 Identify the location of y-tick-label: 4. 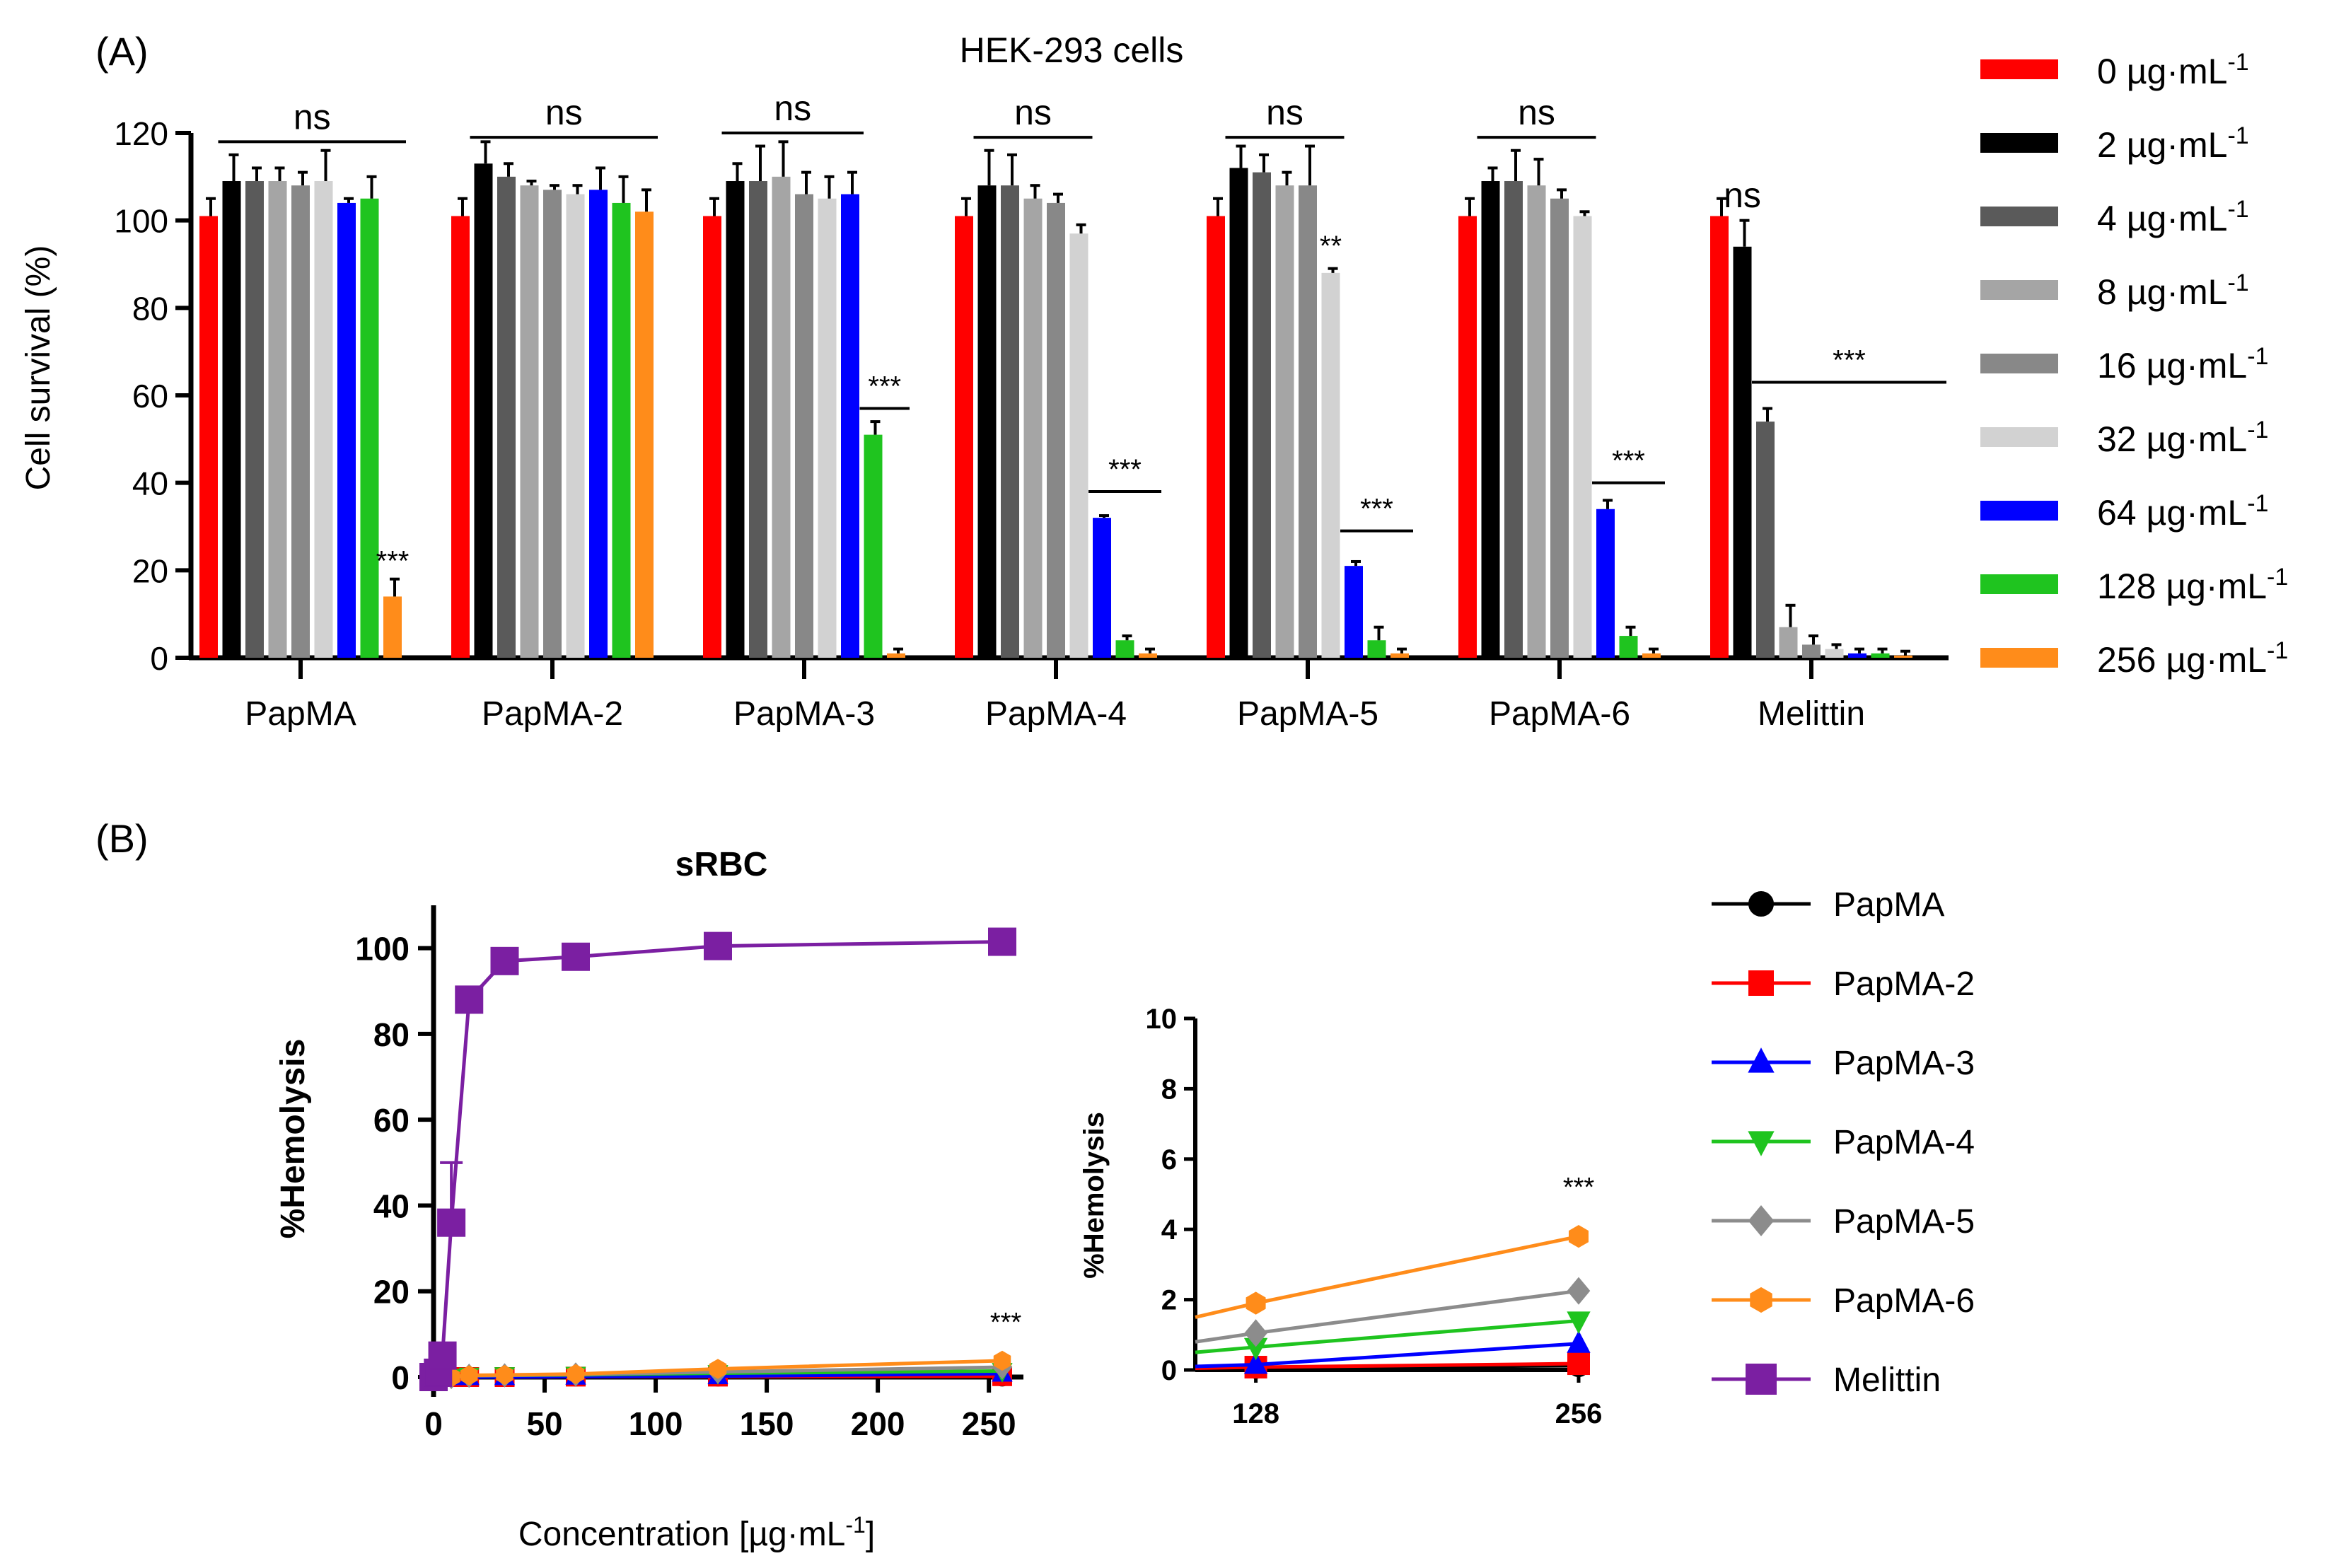
(1169, 1230).